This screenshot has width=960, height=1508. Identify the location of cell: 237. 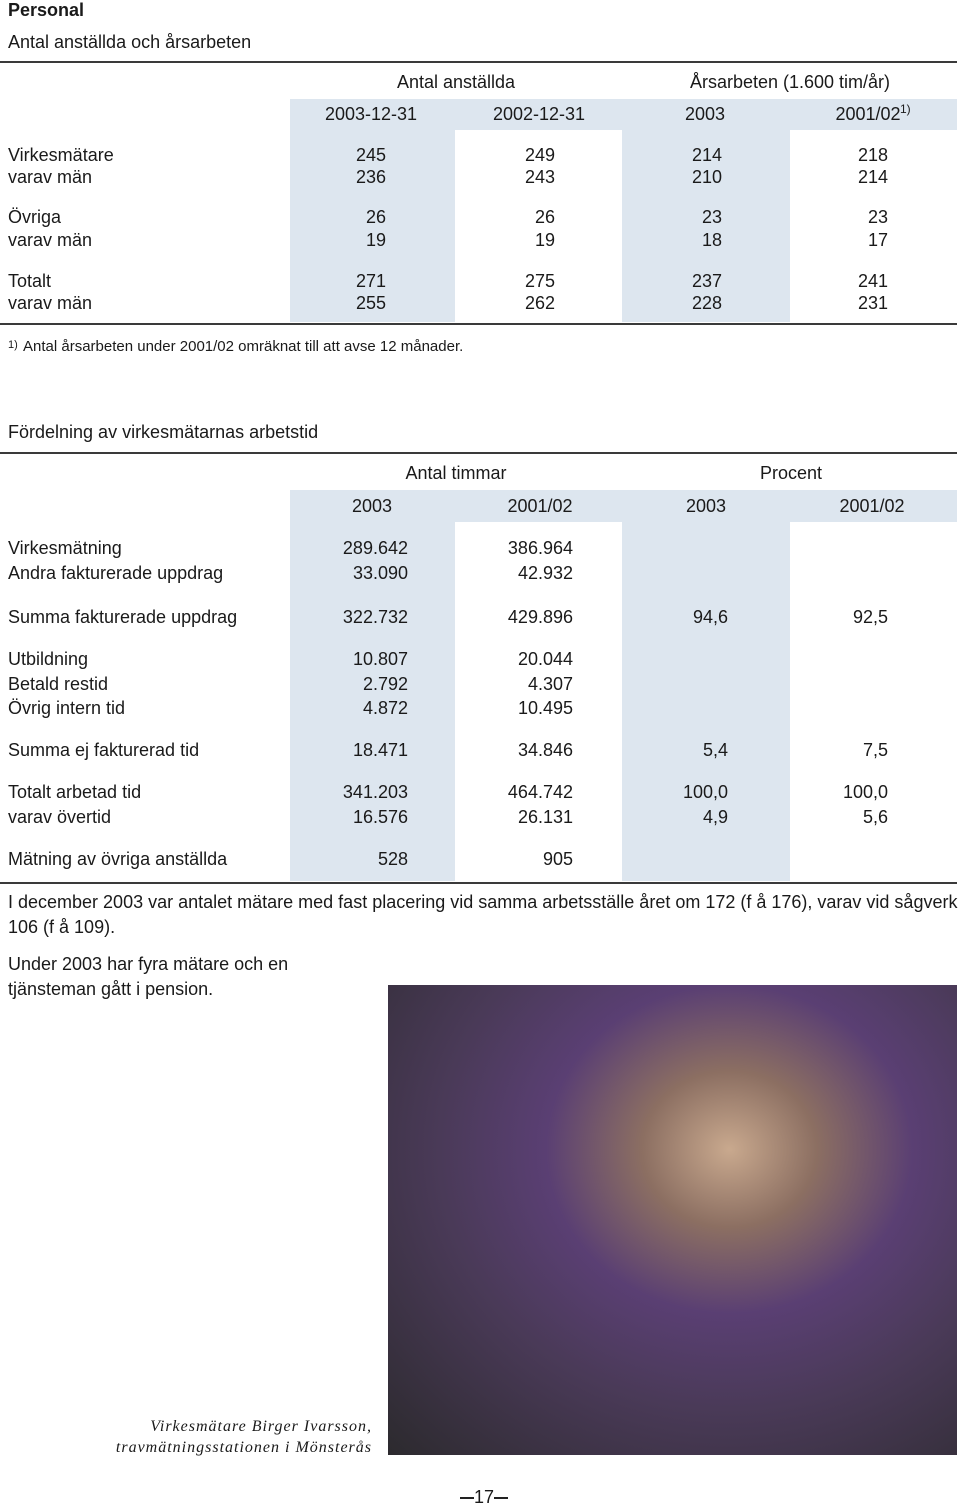
(706, 281).